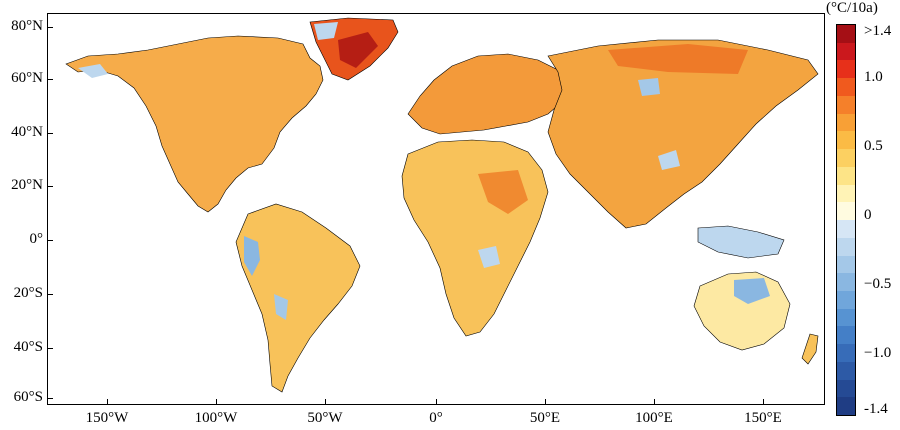 Image resolution: width=900 pixels, height=430 pixels. Describe the element at coordinates (489, 257) in the screenshot. I see `africa-cool` at that location.